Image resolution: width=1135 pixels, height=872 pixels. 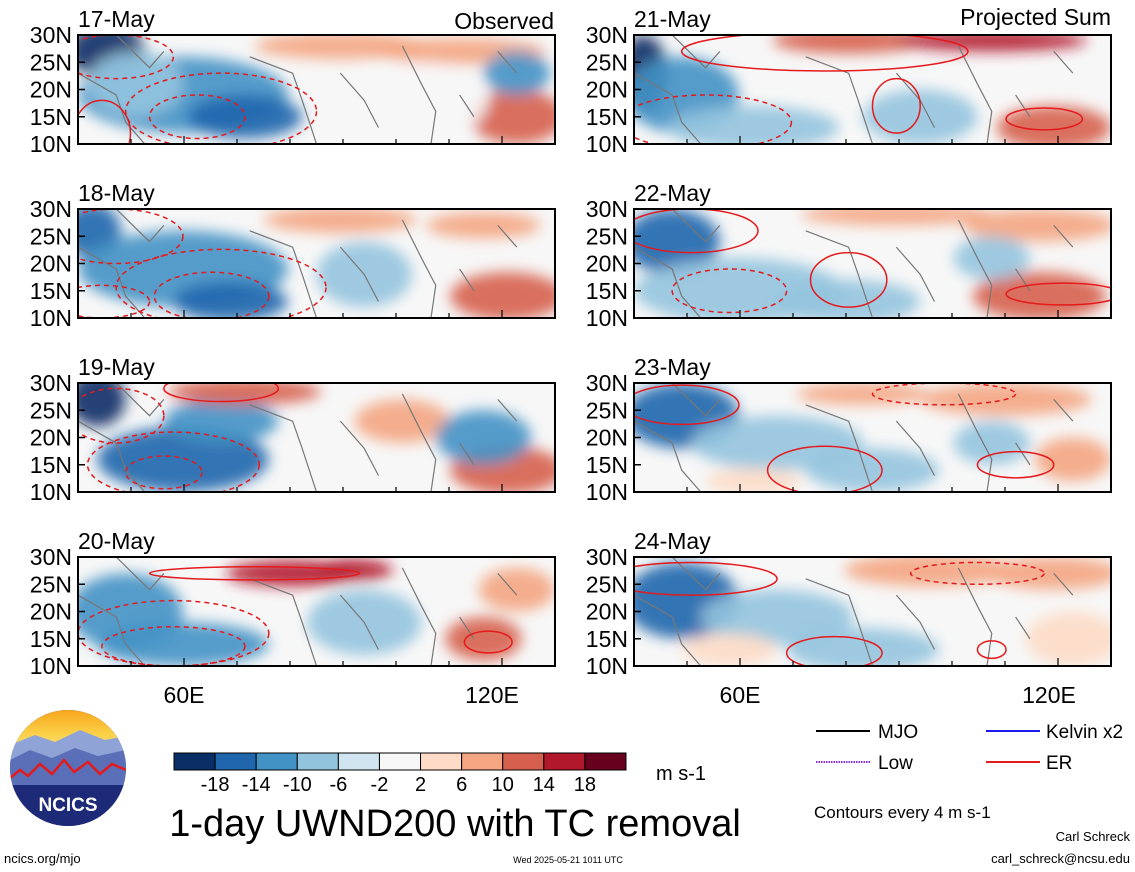 I want to click on ncics-logo: NCICS, so click(x=68, y=768).